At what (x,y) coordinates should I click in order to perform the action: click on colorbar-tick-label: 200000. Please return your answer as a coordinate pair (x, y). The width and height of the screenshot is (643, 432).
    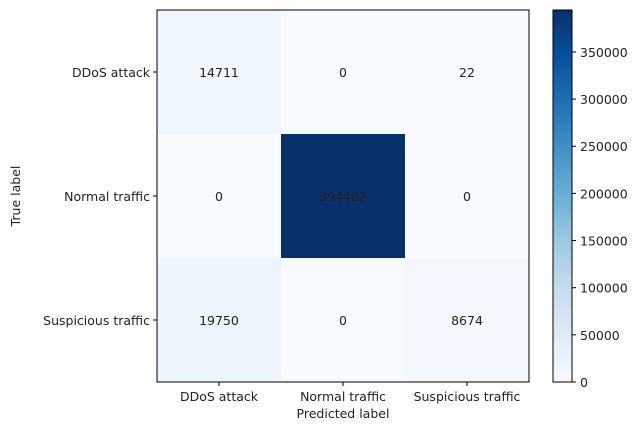
    Looking at the image, I should click on (604, 193).